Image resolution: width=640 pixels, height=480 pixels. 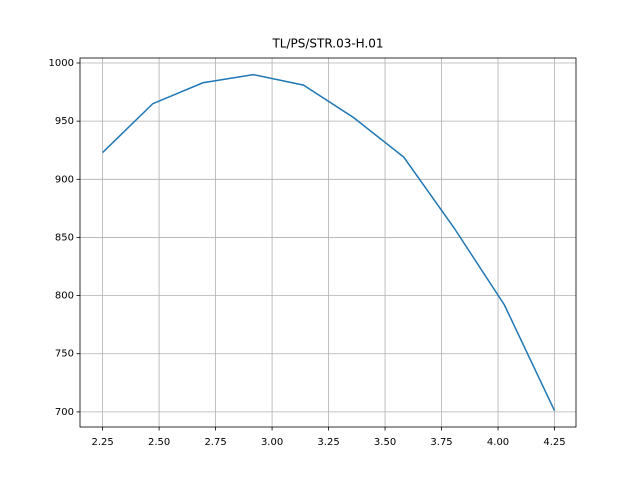 I want to click on x-tick-label: 3.75, so click(x=441, y=442).